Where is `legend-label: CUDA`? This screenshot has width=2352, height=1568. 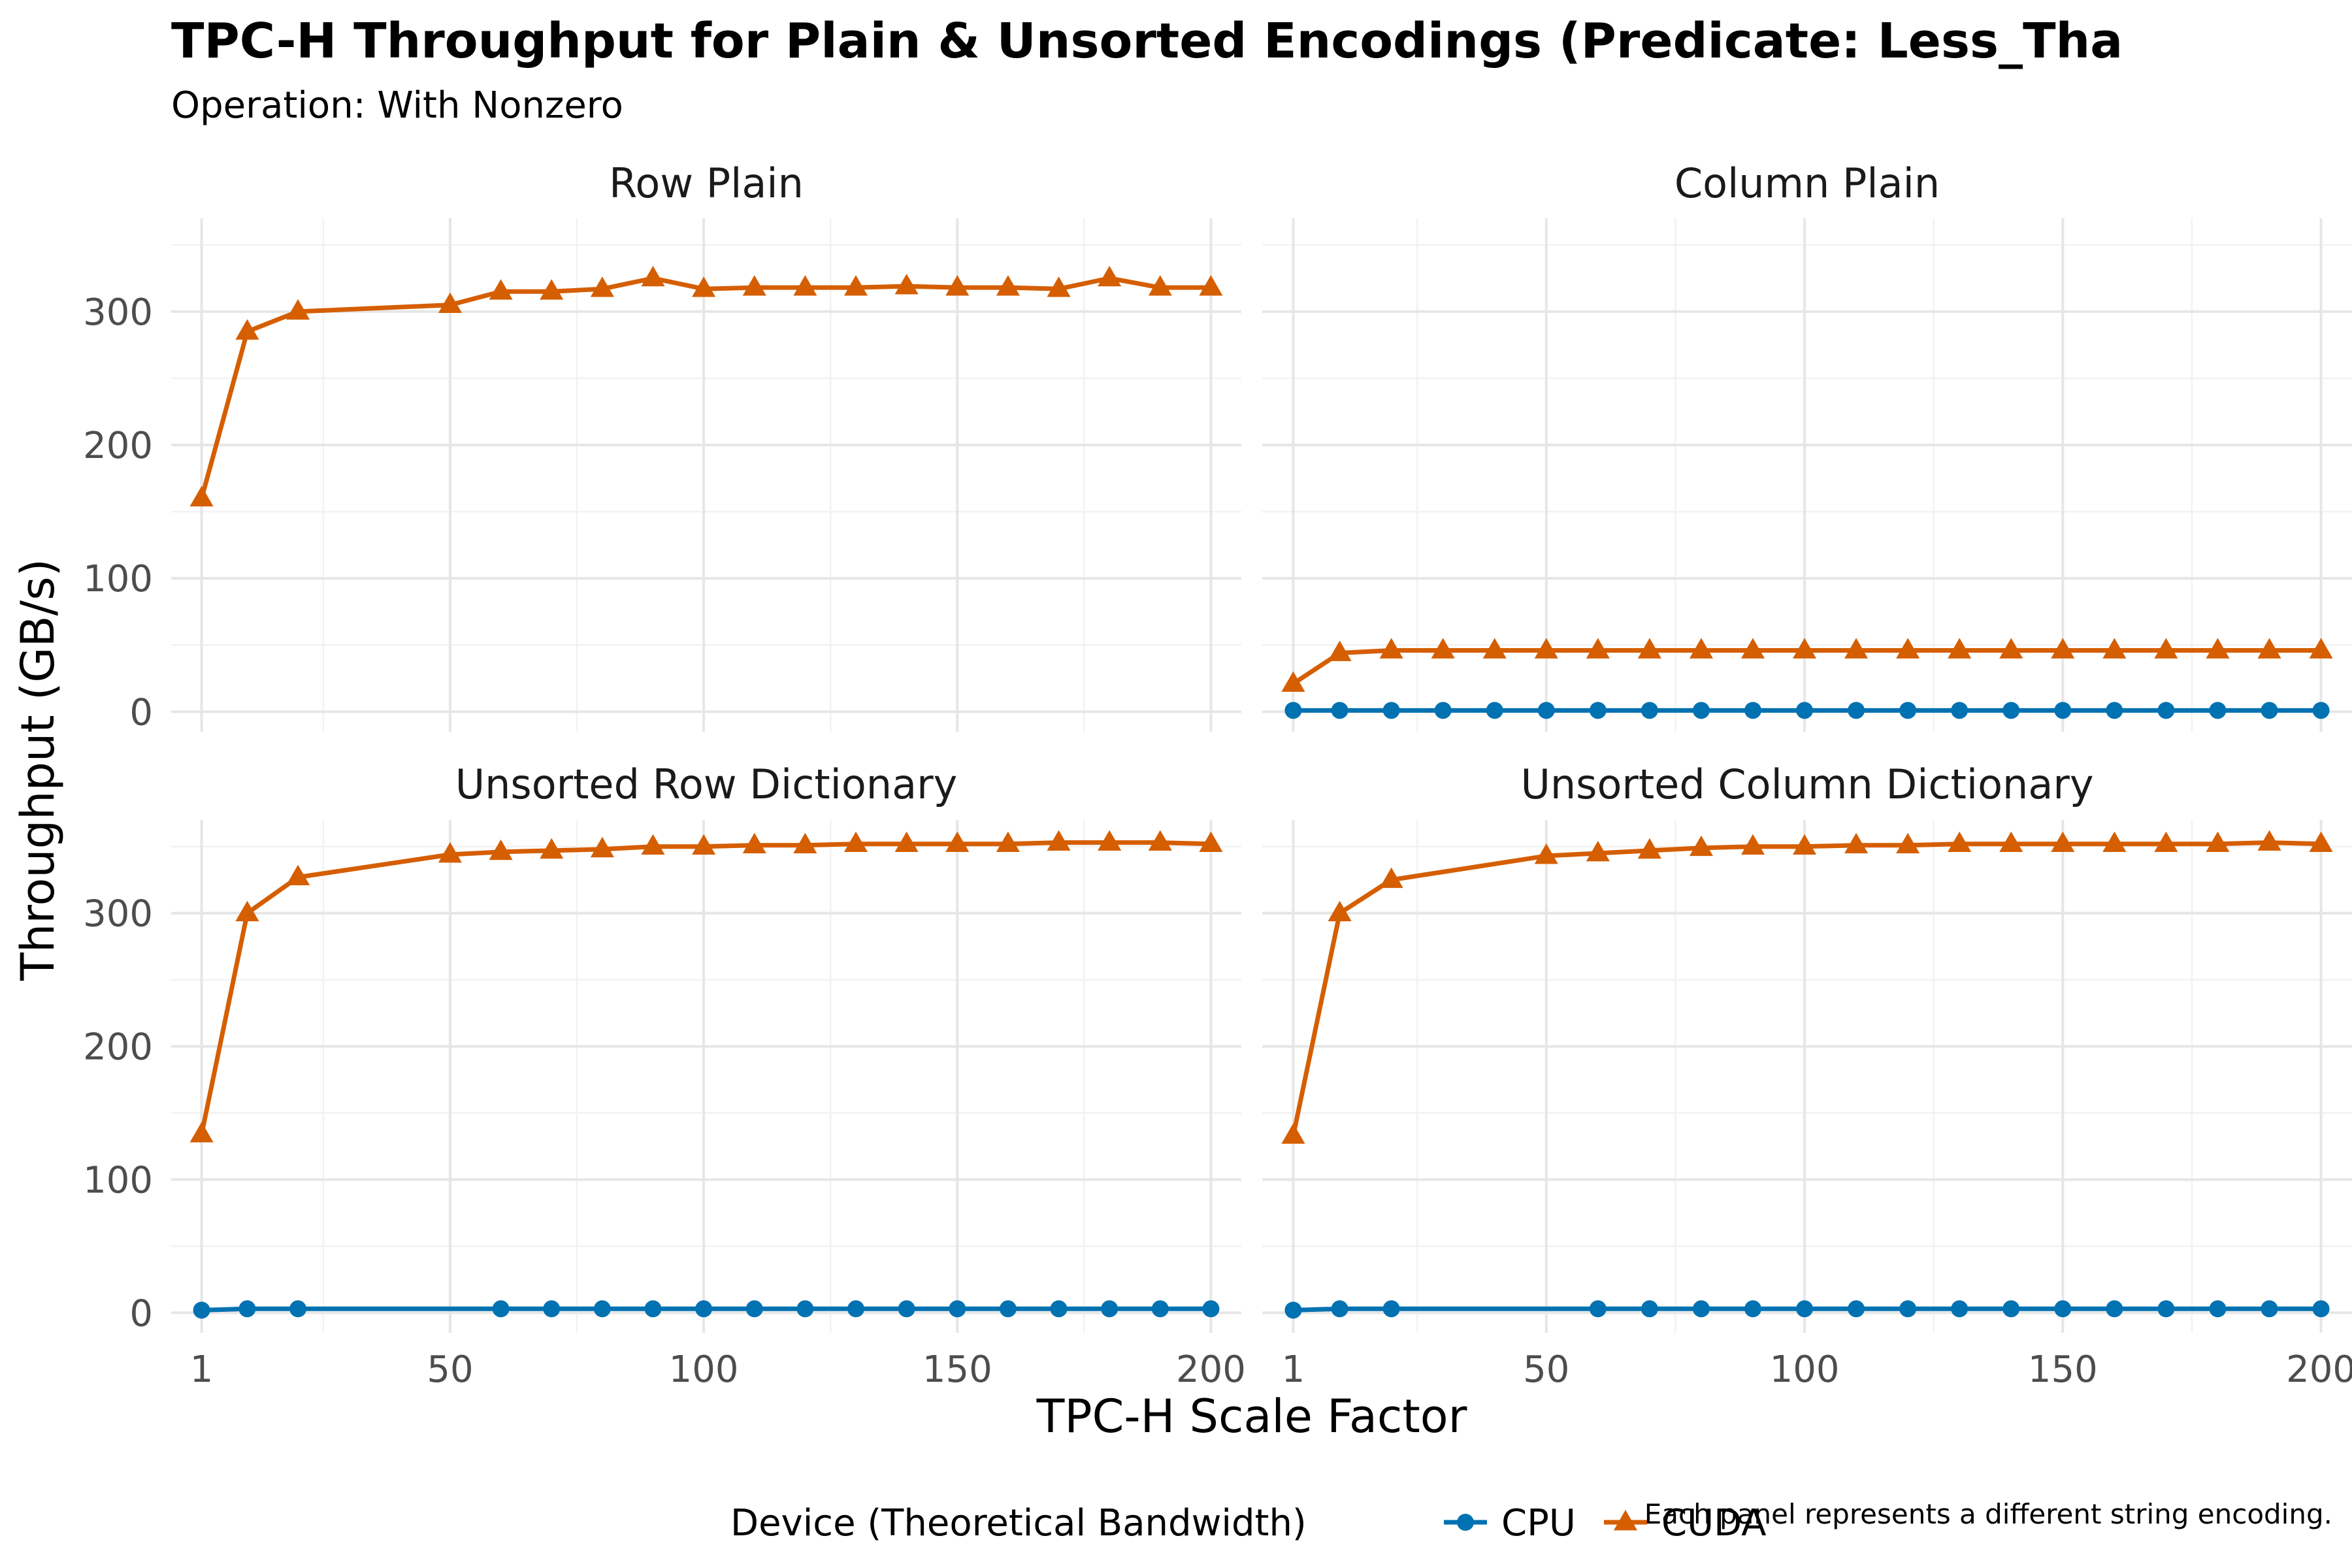 legend-label: CUDA is located at coordinates (1714, 1523).